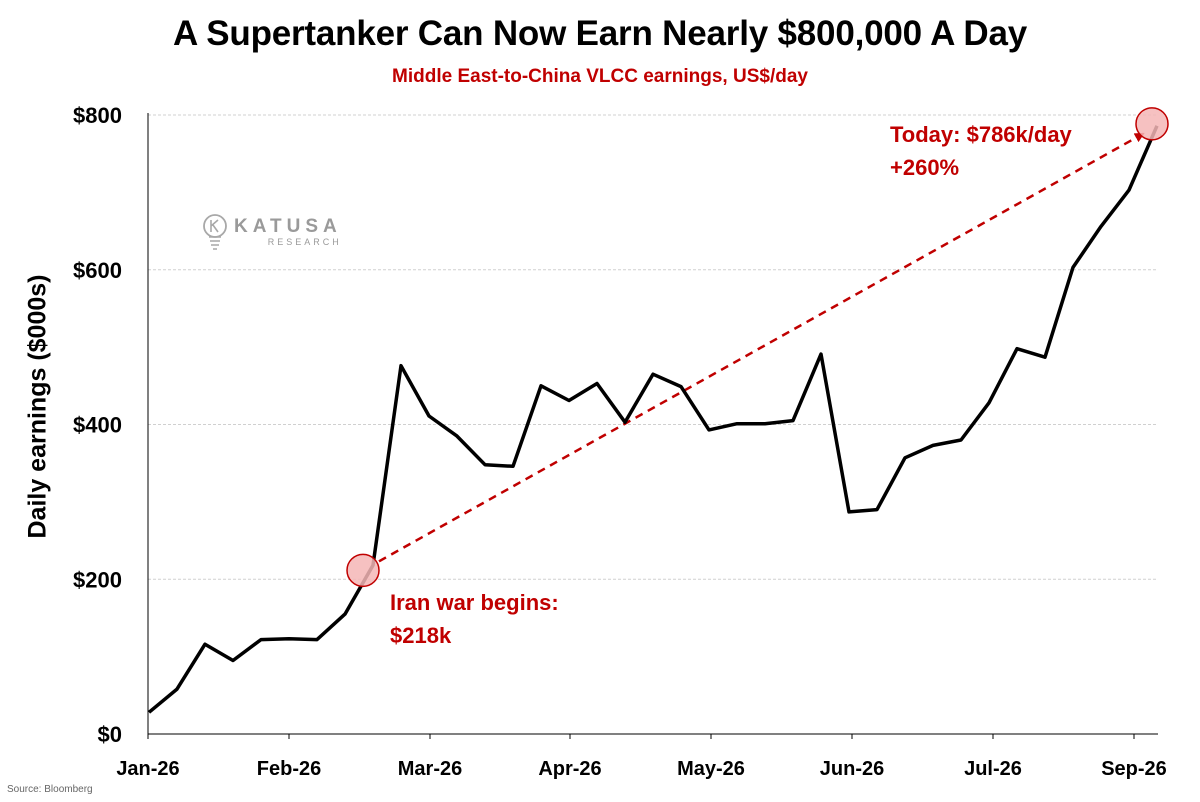  What do you see at coordinates (421, 635) in the screenshot?
I see `annotation-label: $218k` at bounding box center [421, 635].